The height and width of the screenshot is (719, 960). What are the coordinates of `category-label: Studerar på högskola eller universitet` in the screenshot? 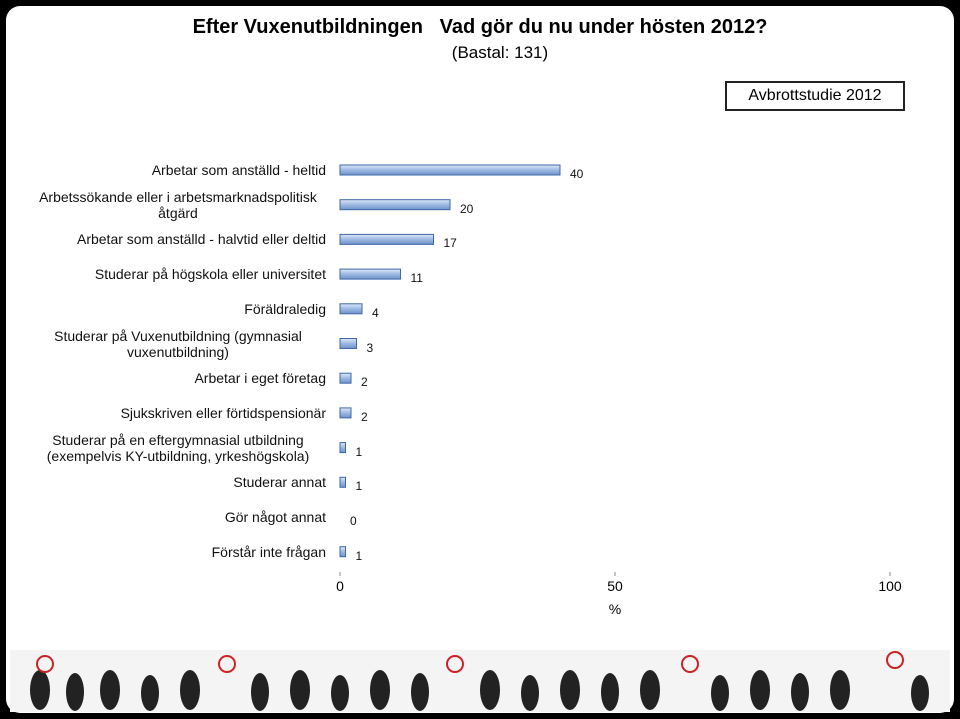 It's located at (176, 274).